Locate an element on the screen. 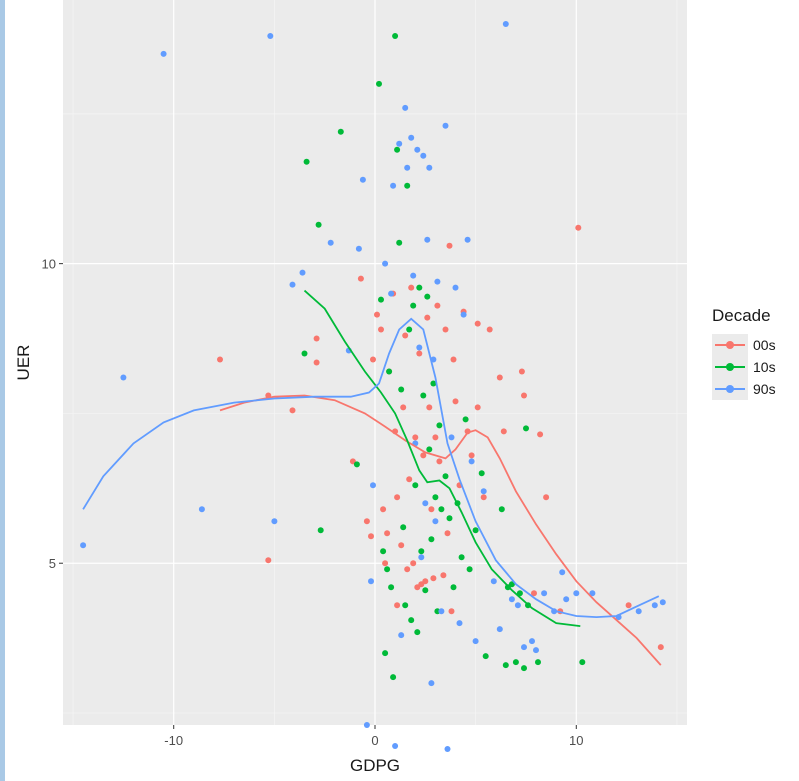 This screenshot has height=781, width=799. legend-item-10s: 10s is located at coordinates (751, 367).